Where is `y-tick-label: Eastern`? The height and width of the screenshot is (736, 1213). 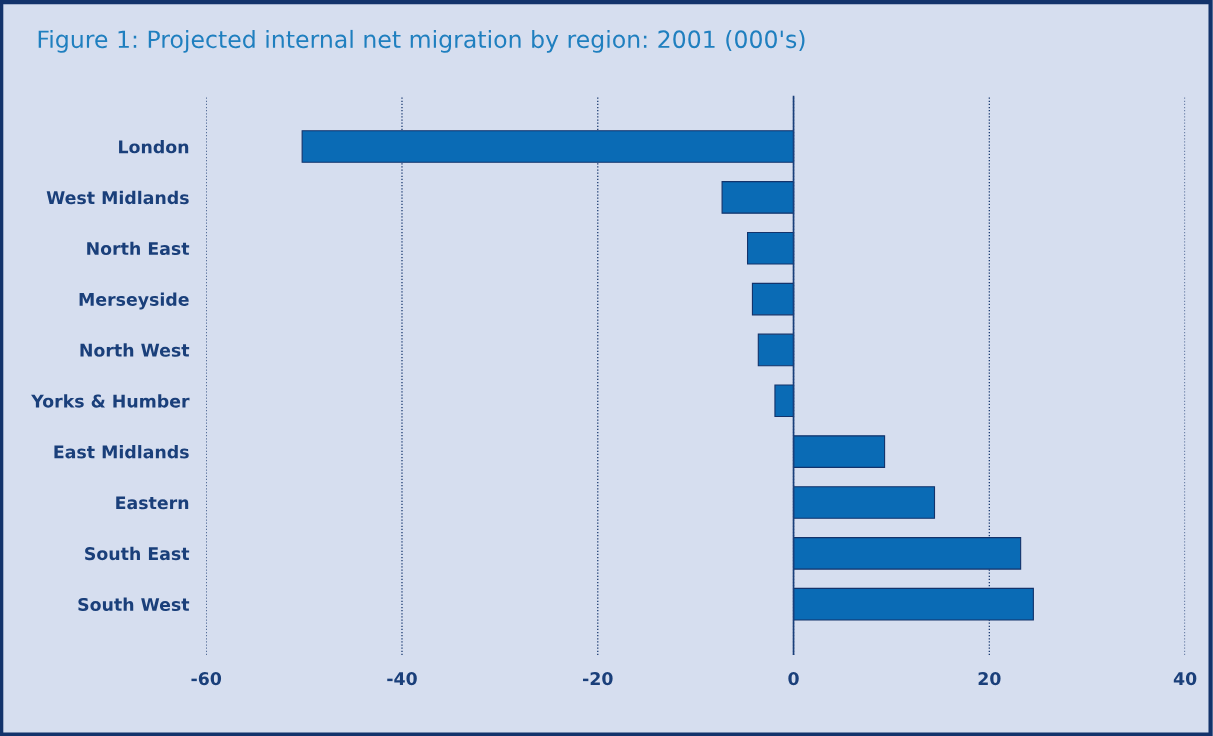 y-tick-label: Eastern is located at coordinates (152, 503).